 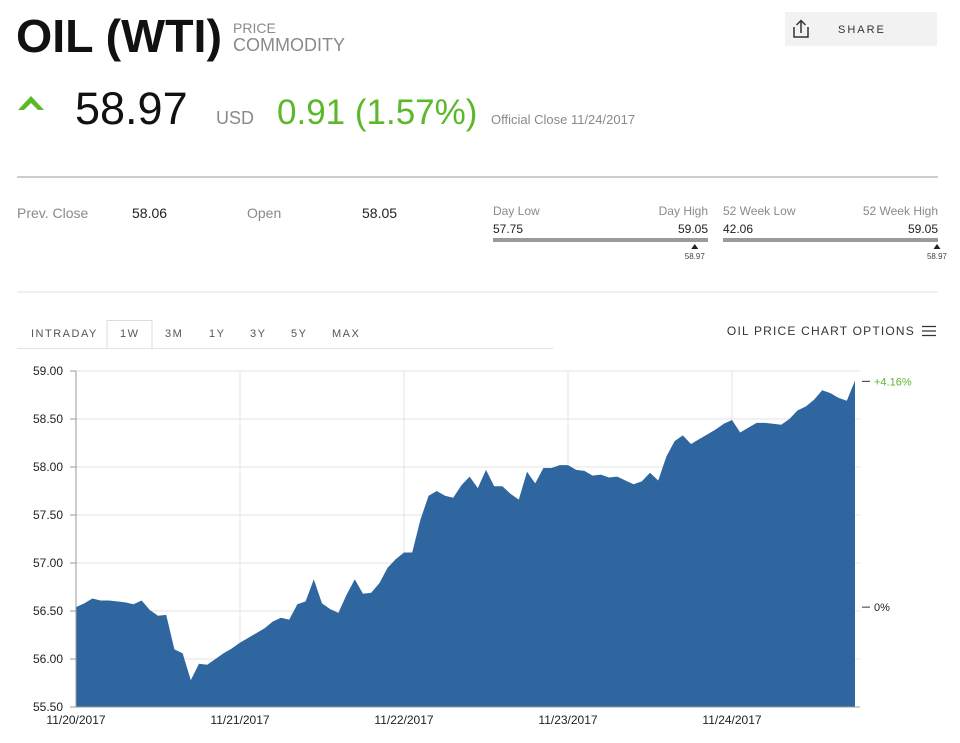 What do you see at coordinates (379, 213) in the screenshot?
I see `open: 58.05` at bounding box center [379, 213].